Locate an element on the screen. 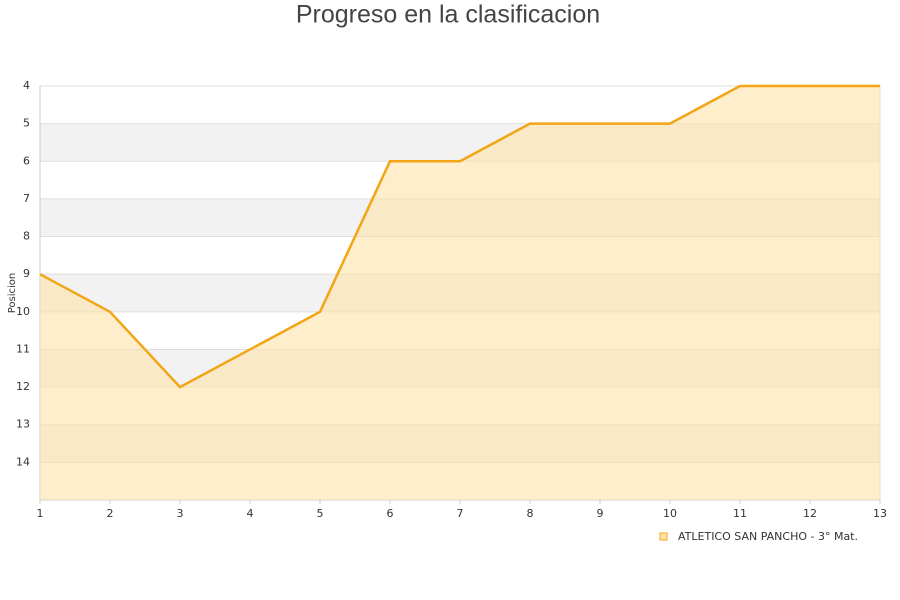  y-tick-label: 11 is located at coordinates (23, 348).